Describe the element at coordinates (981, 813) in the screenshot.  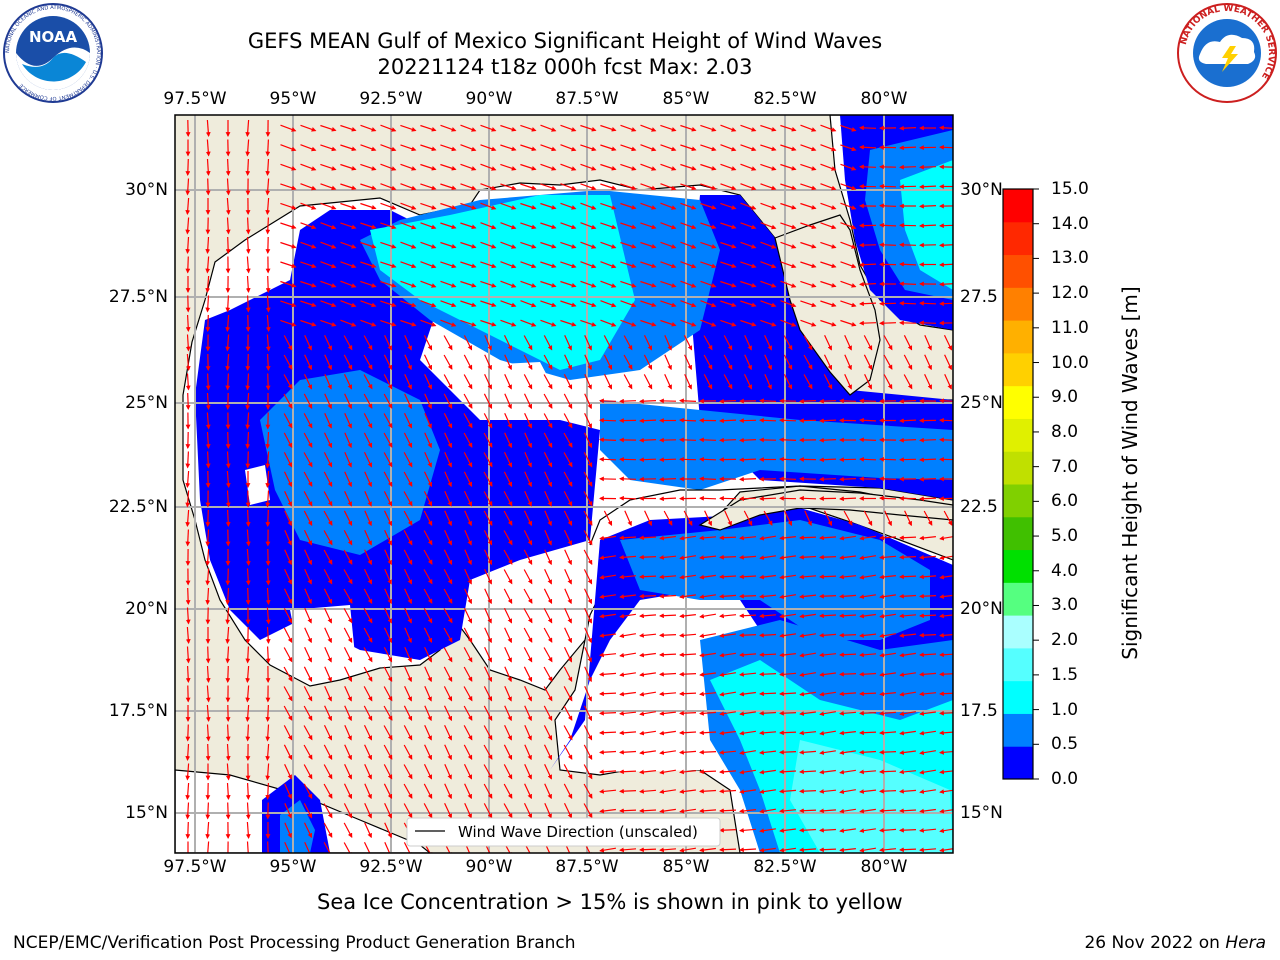
I see `lat-tick-right: 15°N` at that location.